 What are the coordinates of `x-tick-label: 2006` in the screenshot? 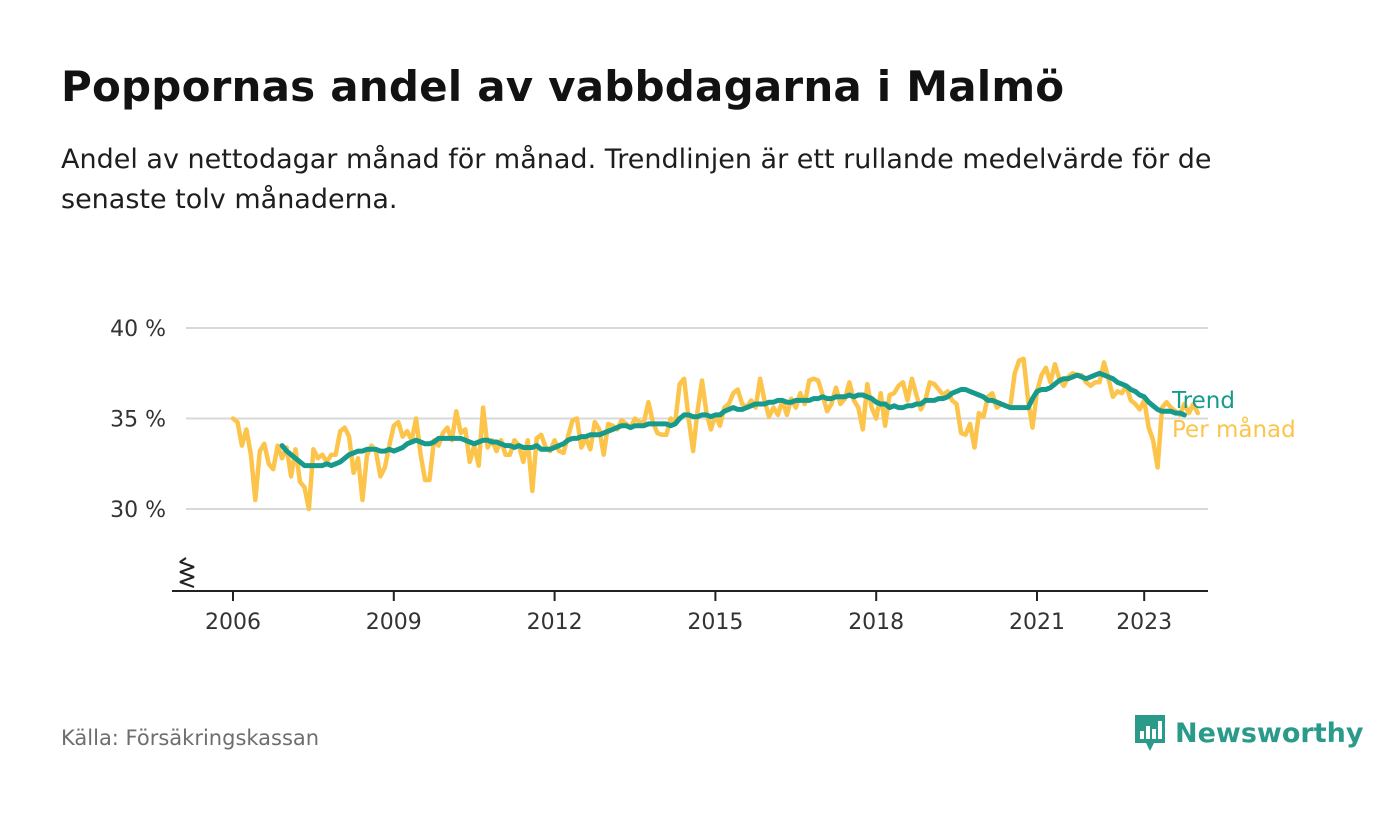 It's located at (233, 622).